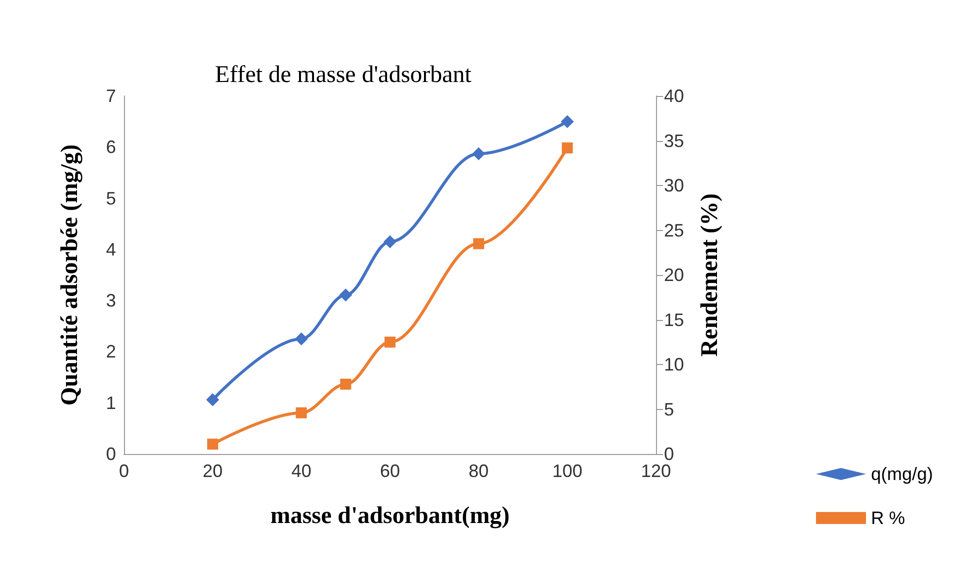 The height and width of the screenshot is (579, 956). What do you see at coordinates (390, 471) in the screenshot?
I see `x-tick-label: 60` at bounding box center [390, 471].